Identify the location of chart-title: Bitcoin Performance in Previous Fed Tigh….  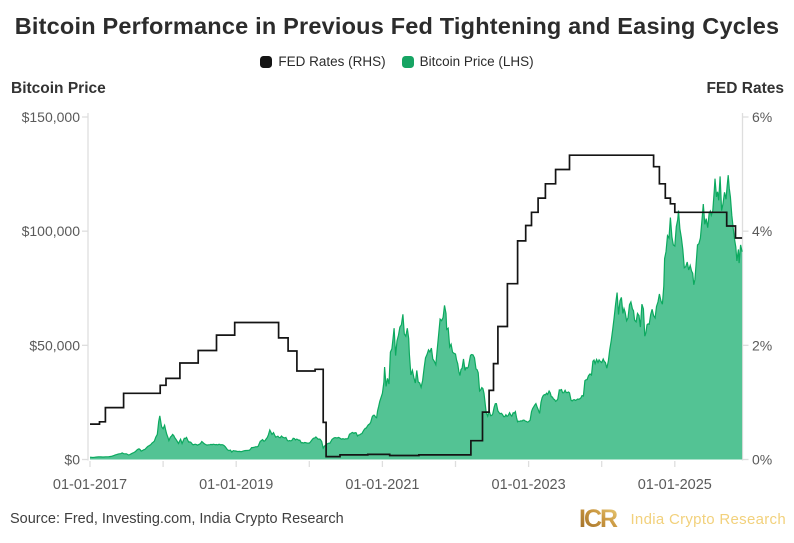
(397, 26).